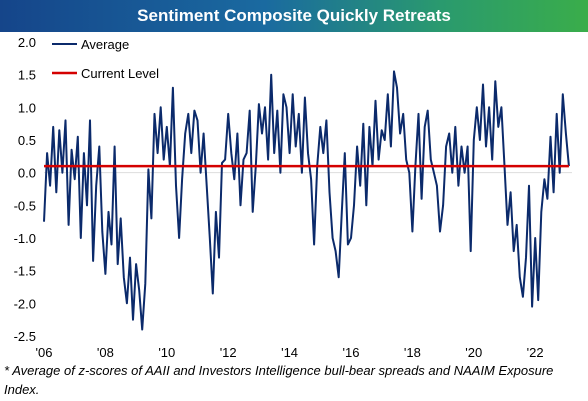 The image size is (588, 401). I want to click on y-tick-label: 0.0, so click(27, 173).